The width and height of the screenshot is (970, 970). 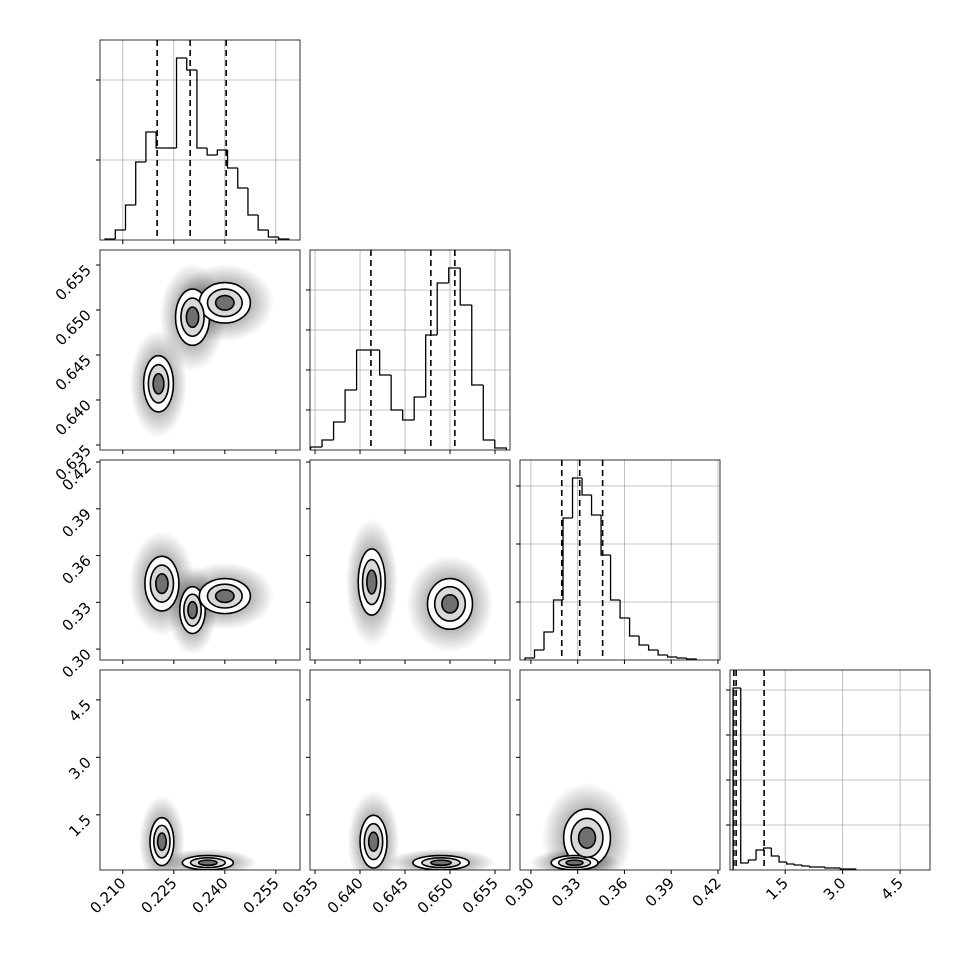 I want to click on x-tick-label: 0.255, so click(x=261, y=895).